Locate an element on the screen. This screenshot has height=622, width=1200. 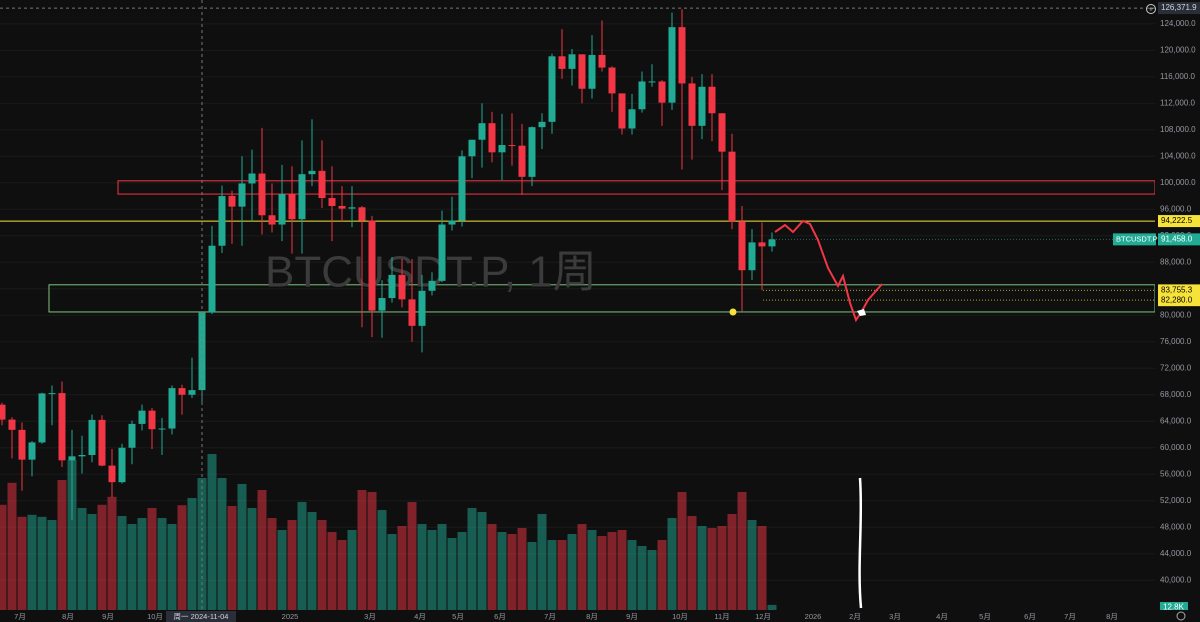
y-tick-label: 56,000.0 is located at coordinates (1176, 473).